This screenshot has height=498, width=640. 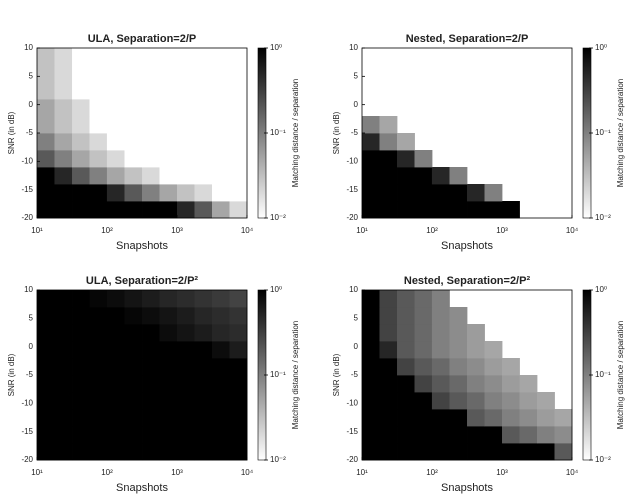 I want to click on chart-title: Nested, Separation=2/P, so click(x=467, y=39).